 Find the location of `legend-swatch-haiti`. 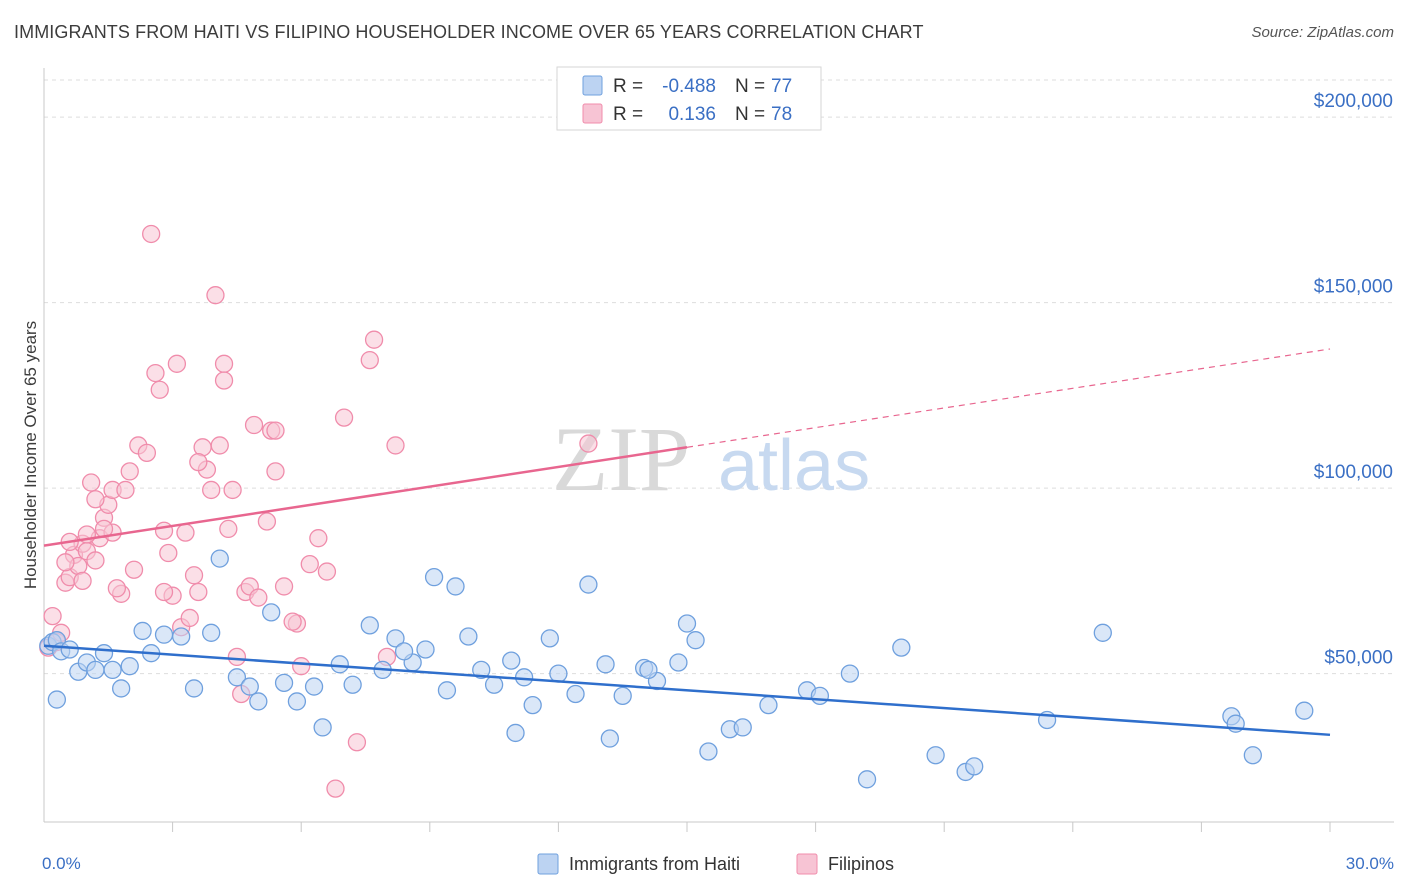

legend-swatch-haiti is located at coordinates (592, 85).